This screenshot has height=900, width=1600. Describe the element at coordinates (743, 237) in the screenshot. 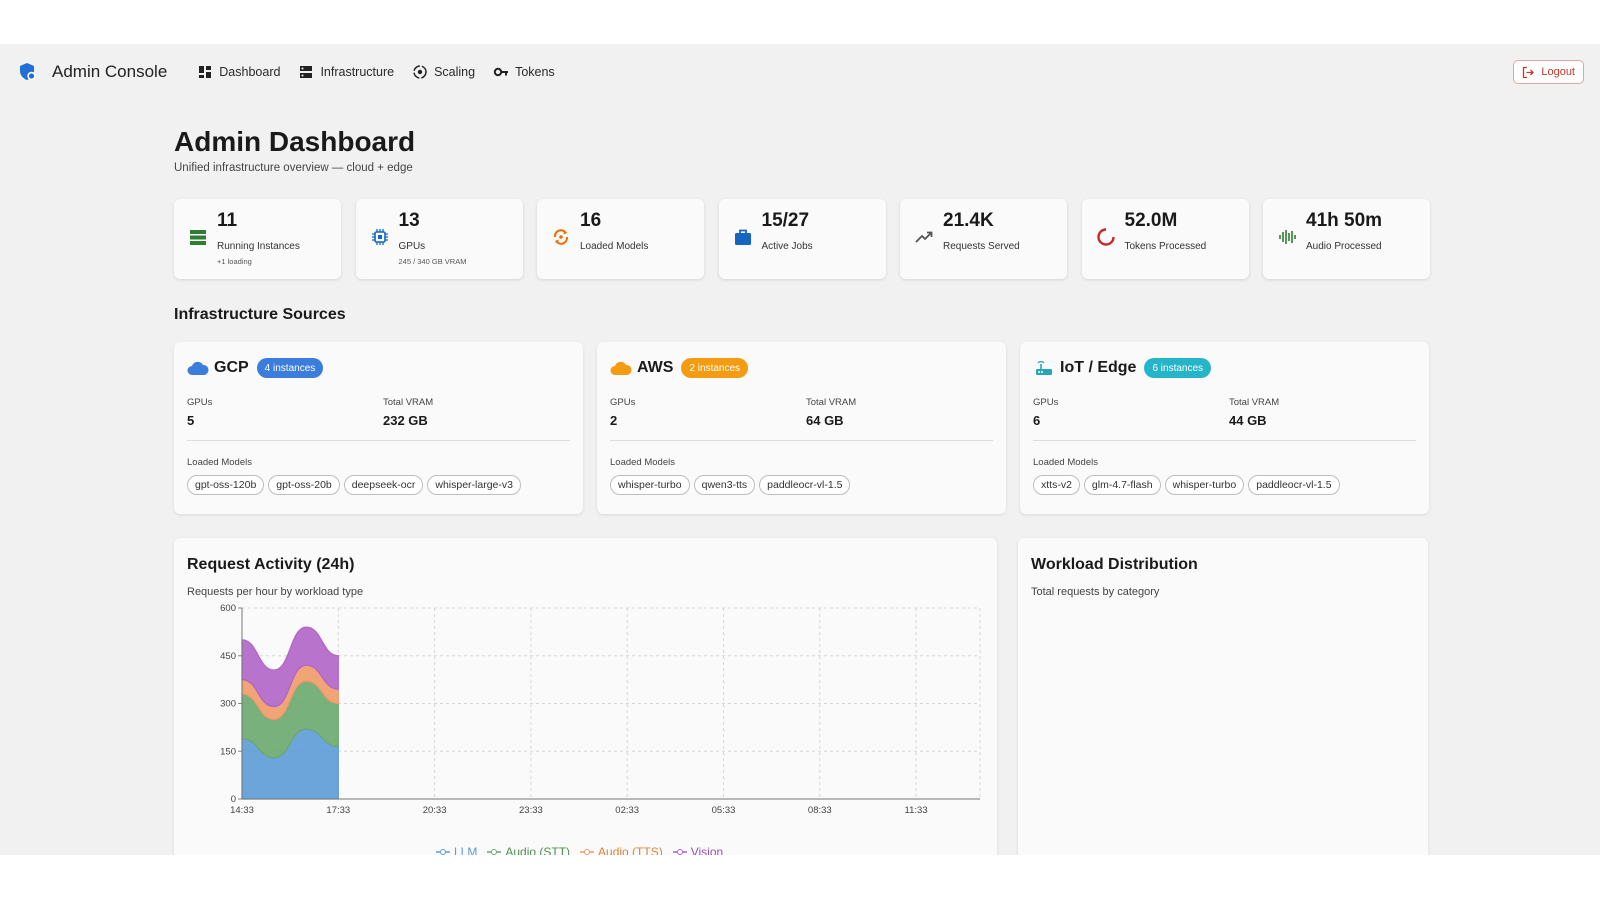

I see `briefcase-icon` at that location.